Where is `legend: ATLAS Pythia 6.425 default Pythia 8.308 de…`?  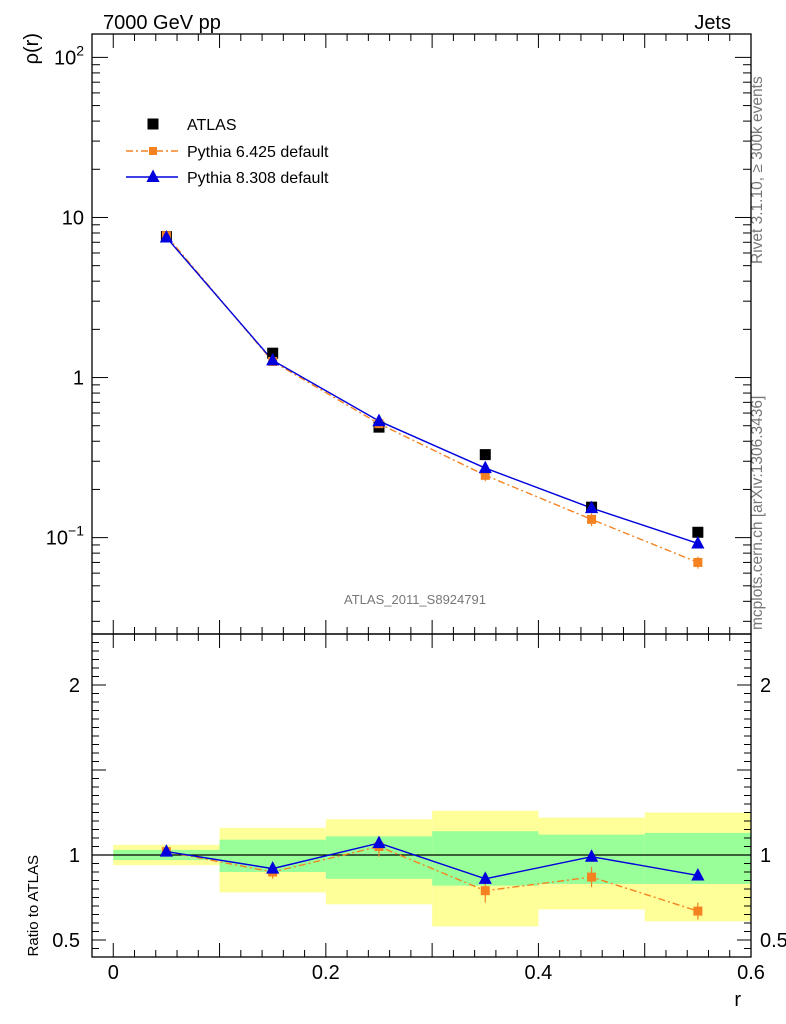
legend: ATLAS Pythia 6.425 default Pythia 8.308 de… is located at coordinates (227, 152).